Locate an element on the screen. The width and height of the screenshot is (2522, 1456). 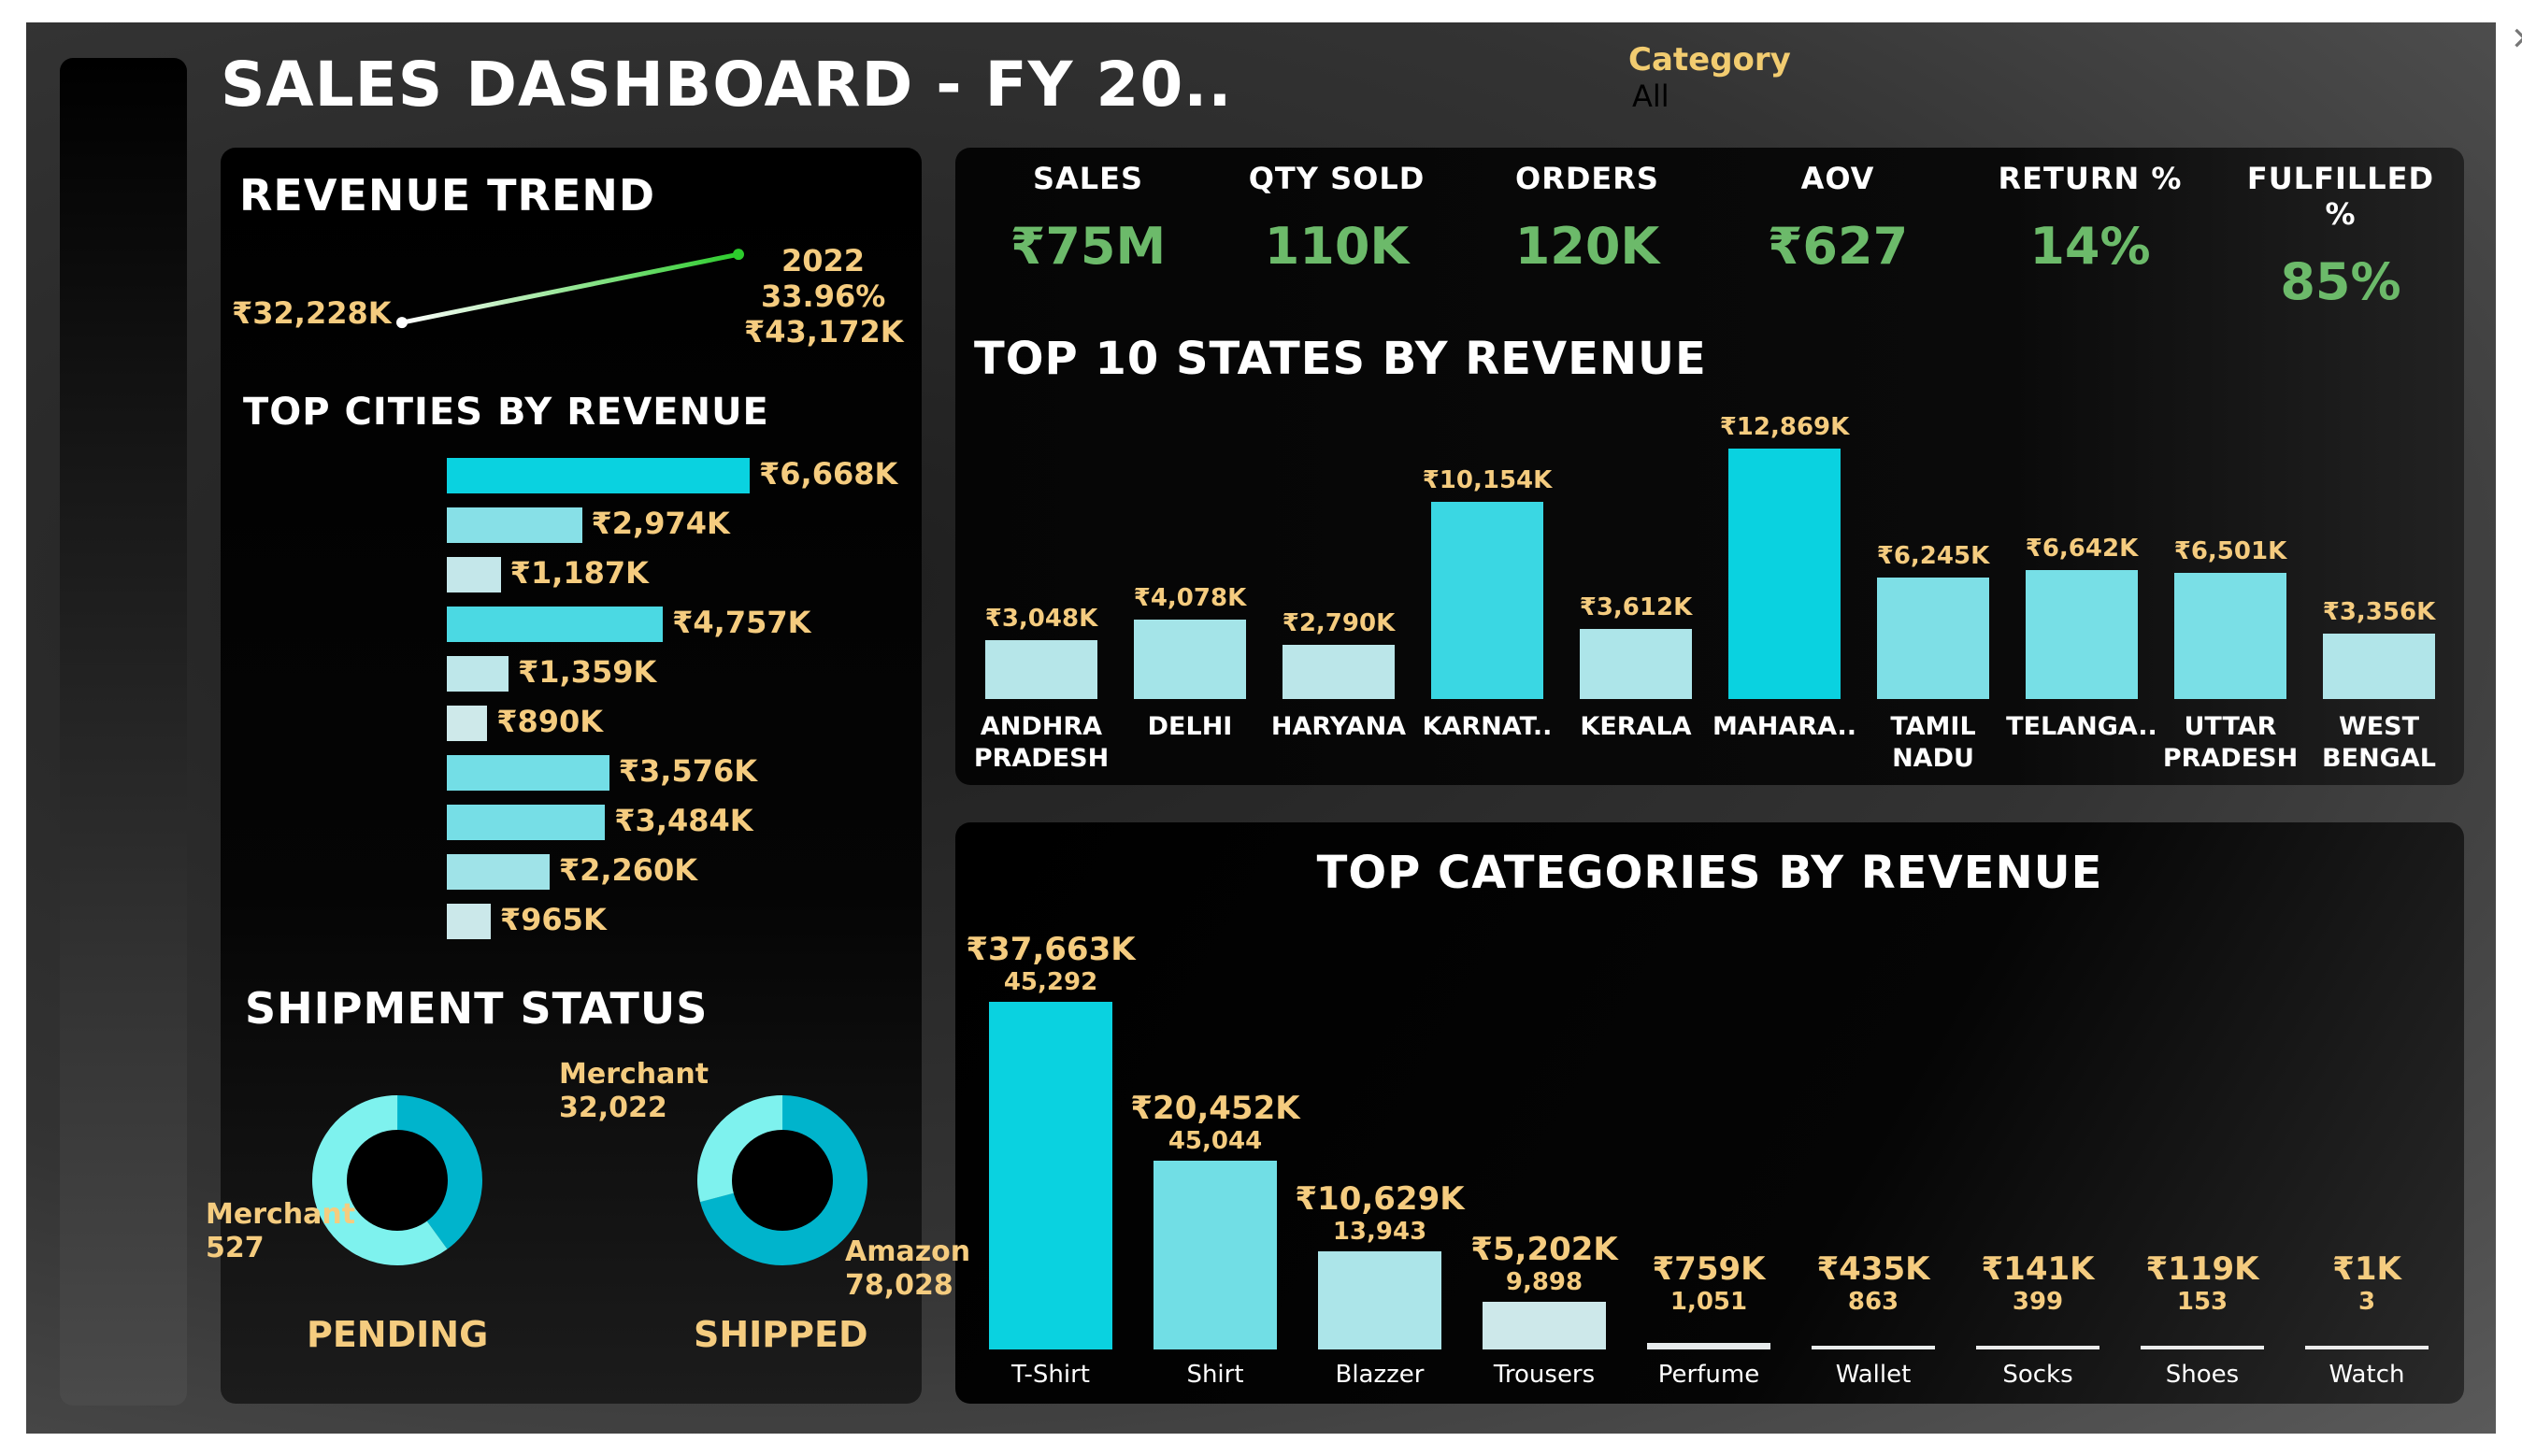
category-label: Blazzer is located at coordinates (1380, 1375).